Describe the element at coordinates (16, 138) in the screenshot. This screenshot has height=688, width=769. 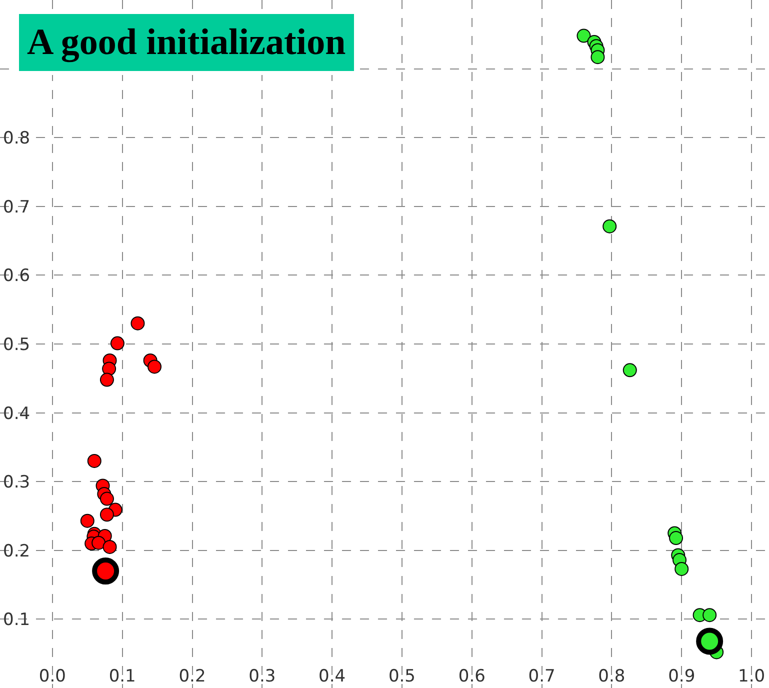
I see `y-tick-label: 0.8` at that location.